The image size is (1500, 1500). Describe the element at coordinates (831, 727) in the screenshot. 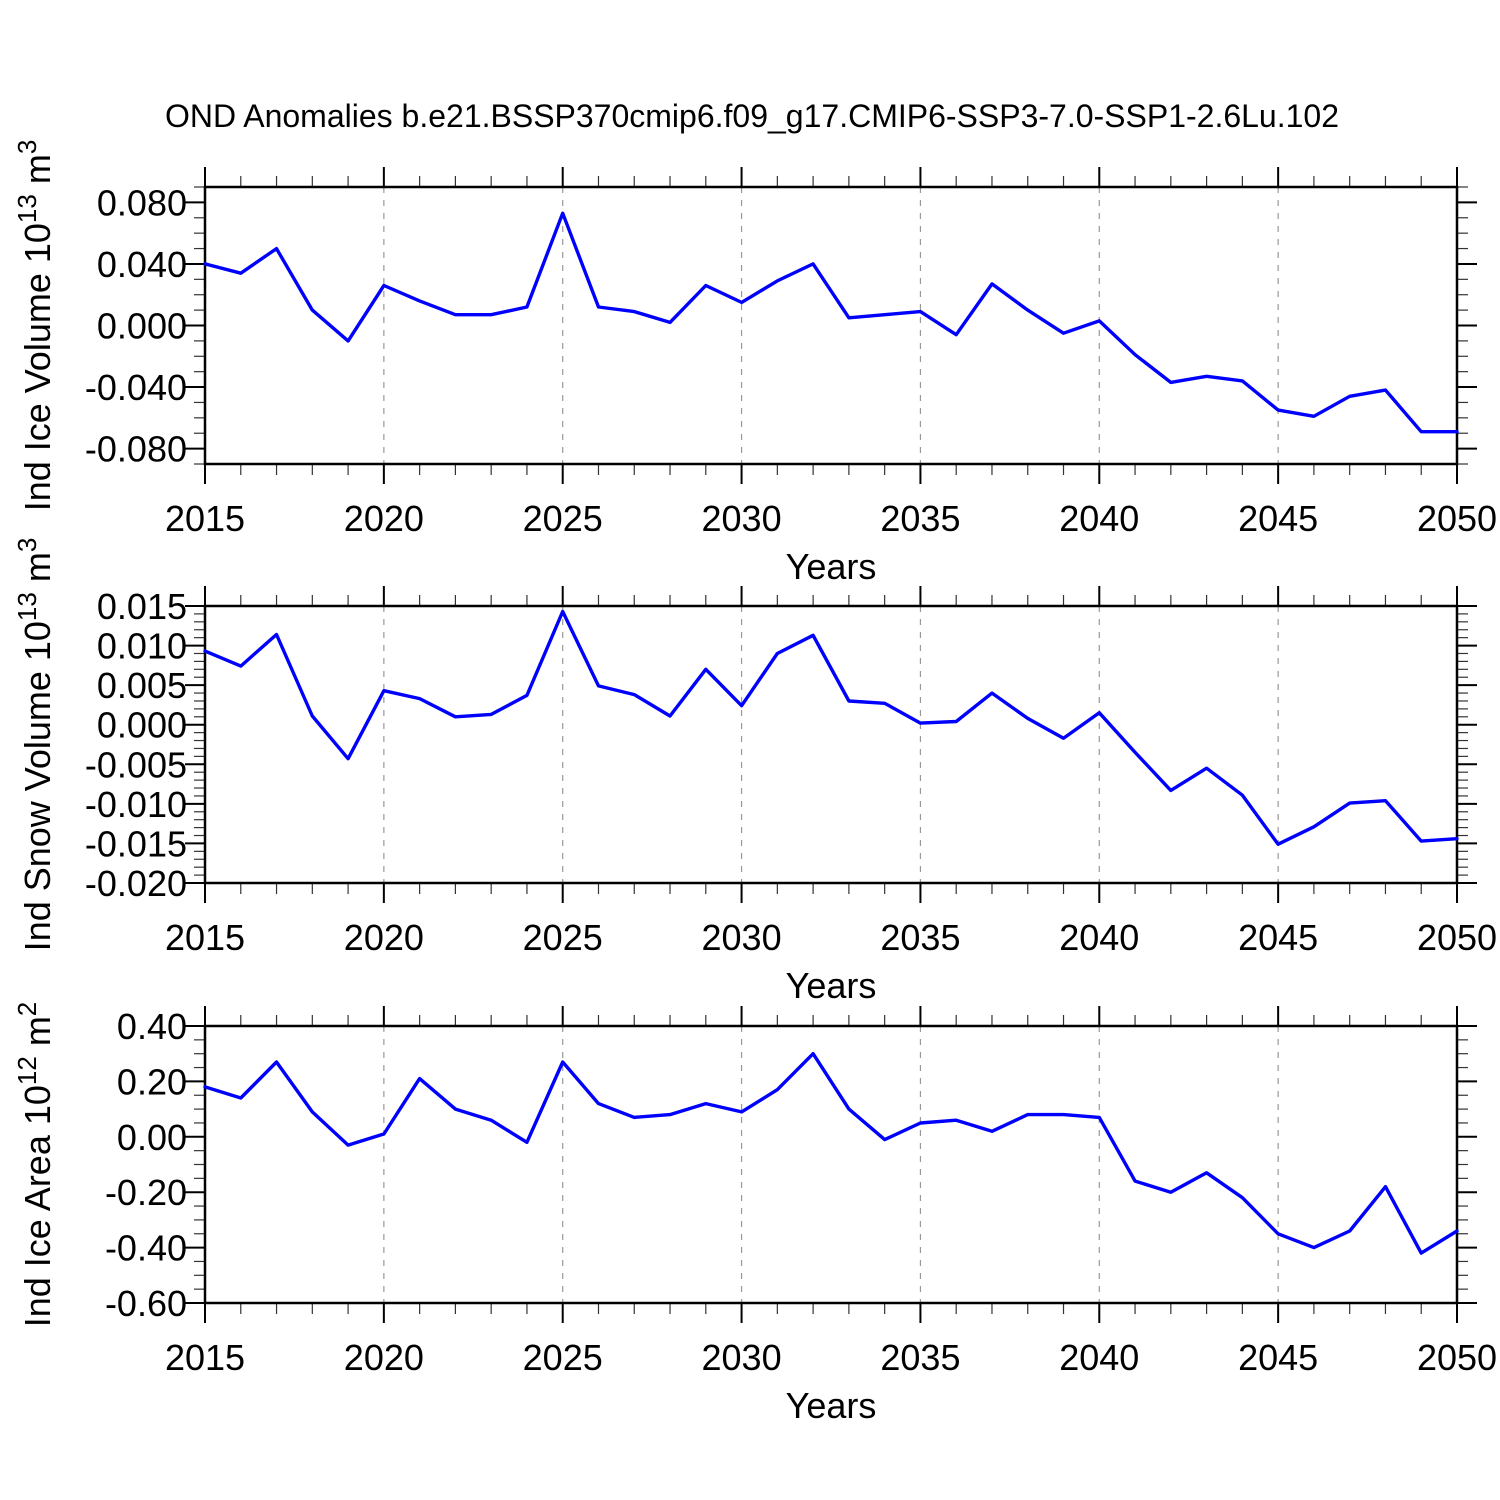

I see `data-line-snow-volume` at that location.